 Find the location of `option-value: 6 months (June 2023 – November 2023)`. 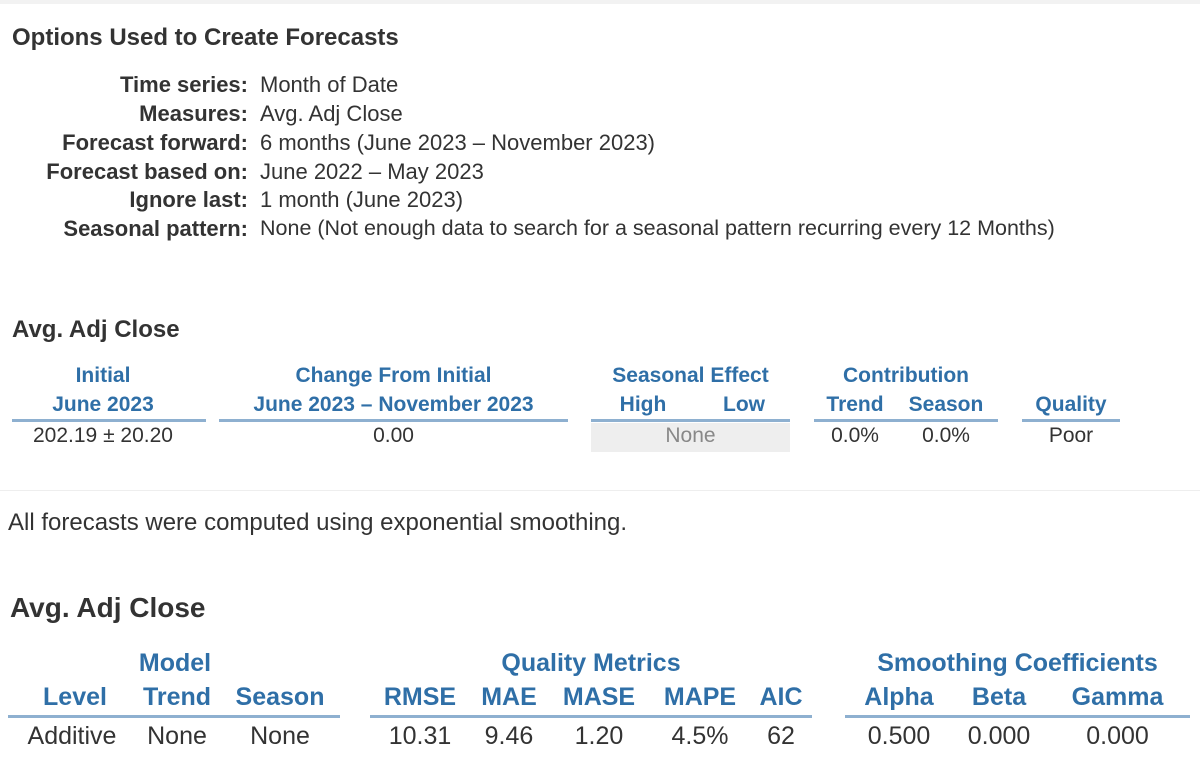

option-value: 6 months (June 2023 – November 2023) is located at coordinates (458, 142).